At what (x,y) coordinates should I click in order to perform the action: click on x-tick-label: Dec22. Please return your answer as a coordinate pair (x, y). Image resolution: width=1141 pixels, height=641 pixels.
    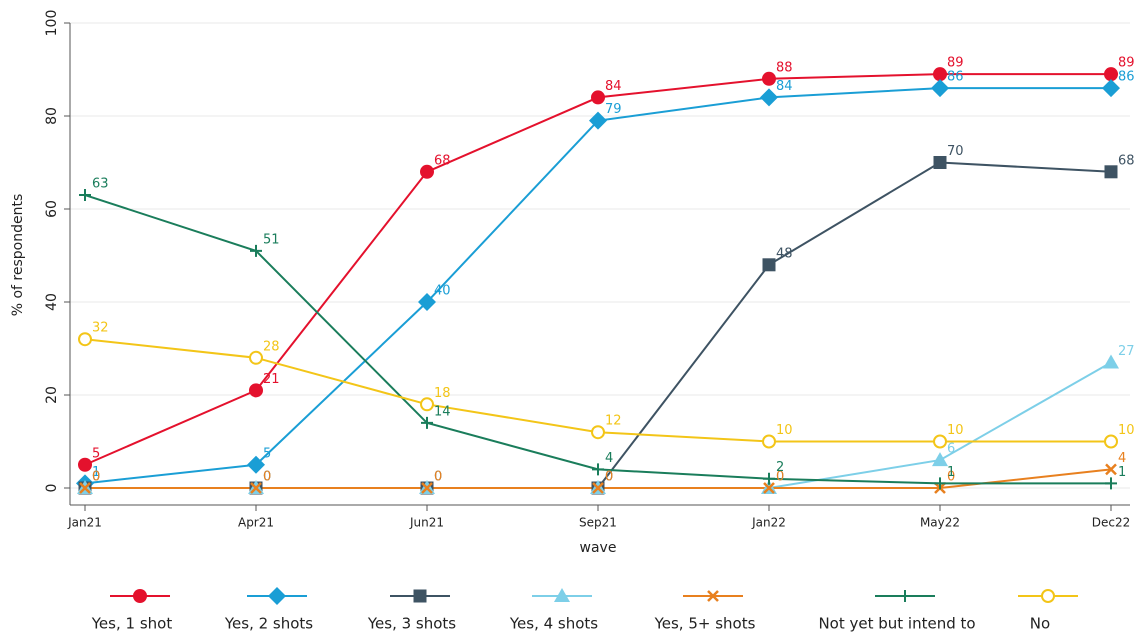
    Looking at the image, I should click on (1111, 523).